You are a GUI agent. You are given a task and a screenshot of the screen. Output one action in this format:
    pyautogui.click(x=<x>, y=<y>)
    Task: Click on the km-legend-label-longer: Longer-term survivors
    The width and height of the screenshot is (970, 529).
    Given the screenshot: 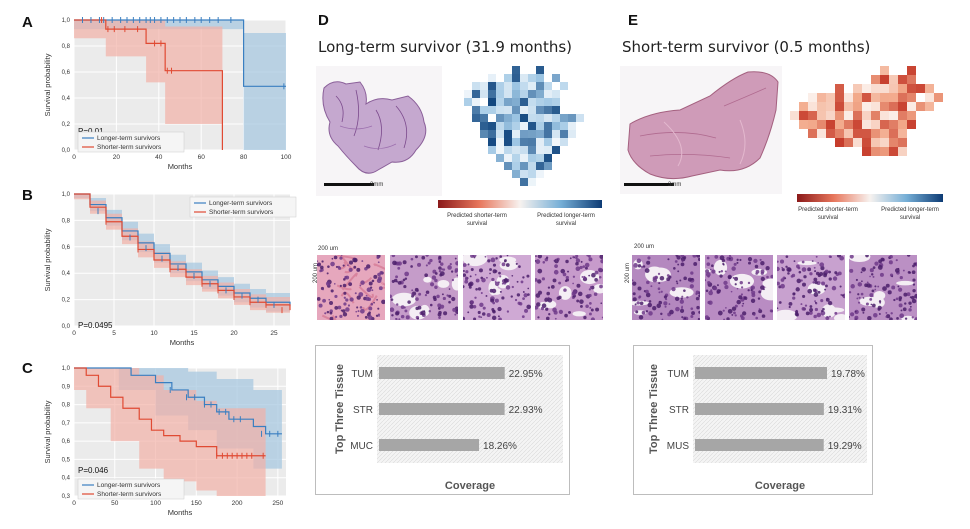 What is the action you would take?
    pyautogui.click(x=129, y=138)
    